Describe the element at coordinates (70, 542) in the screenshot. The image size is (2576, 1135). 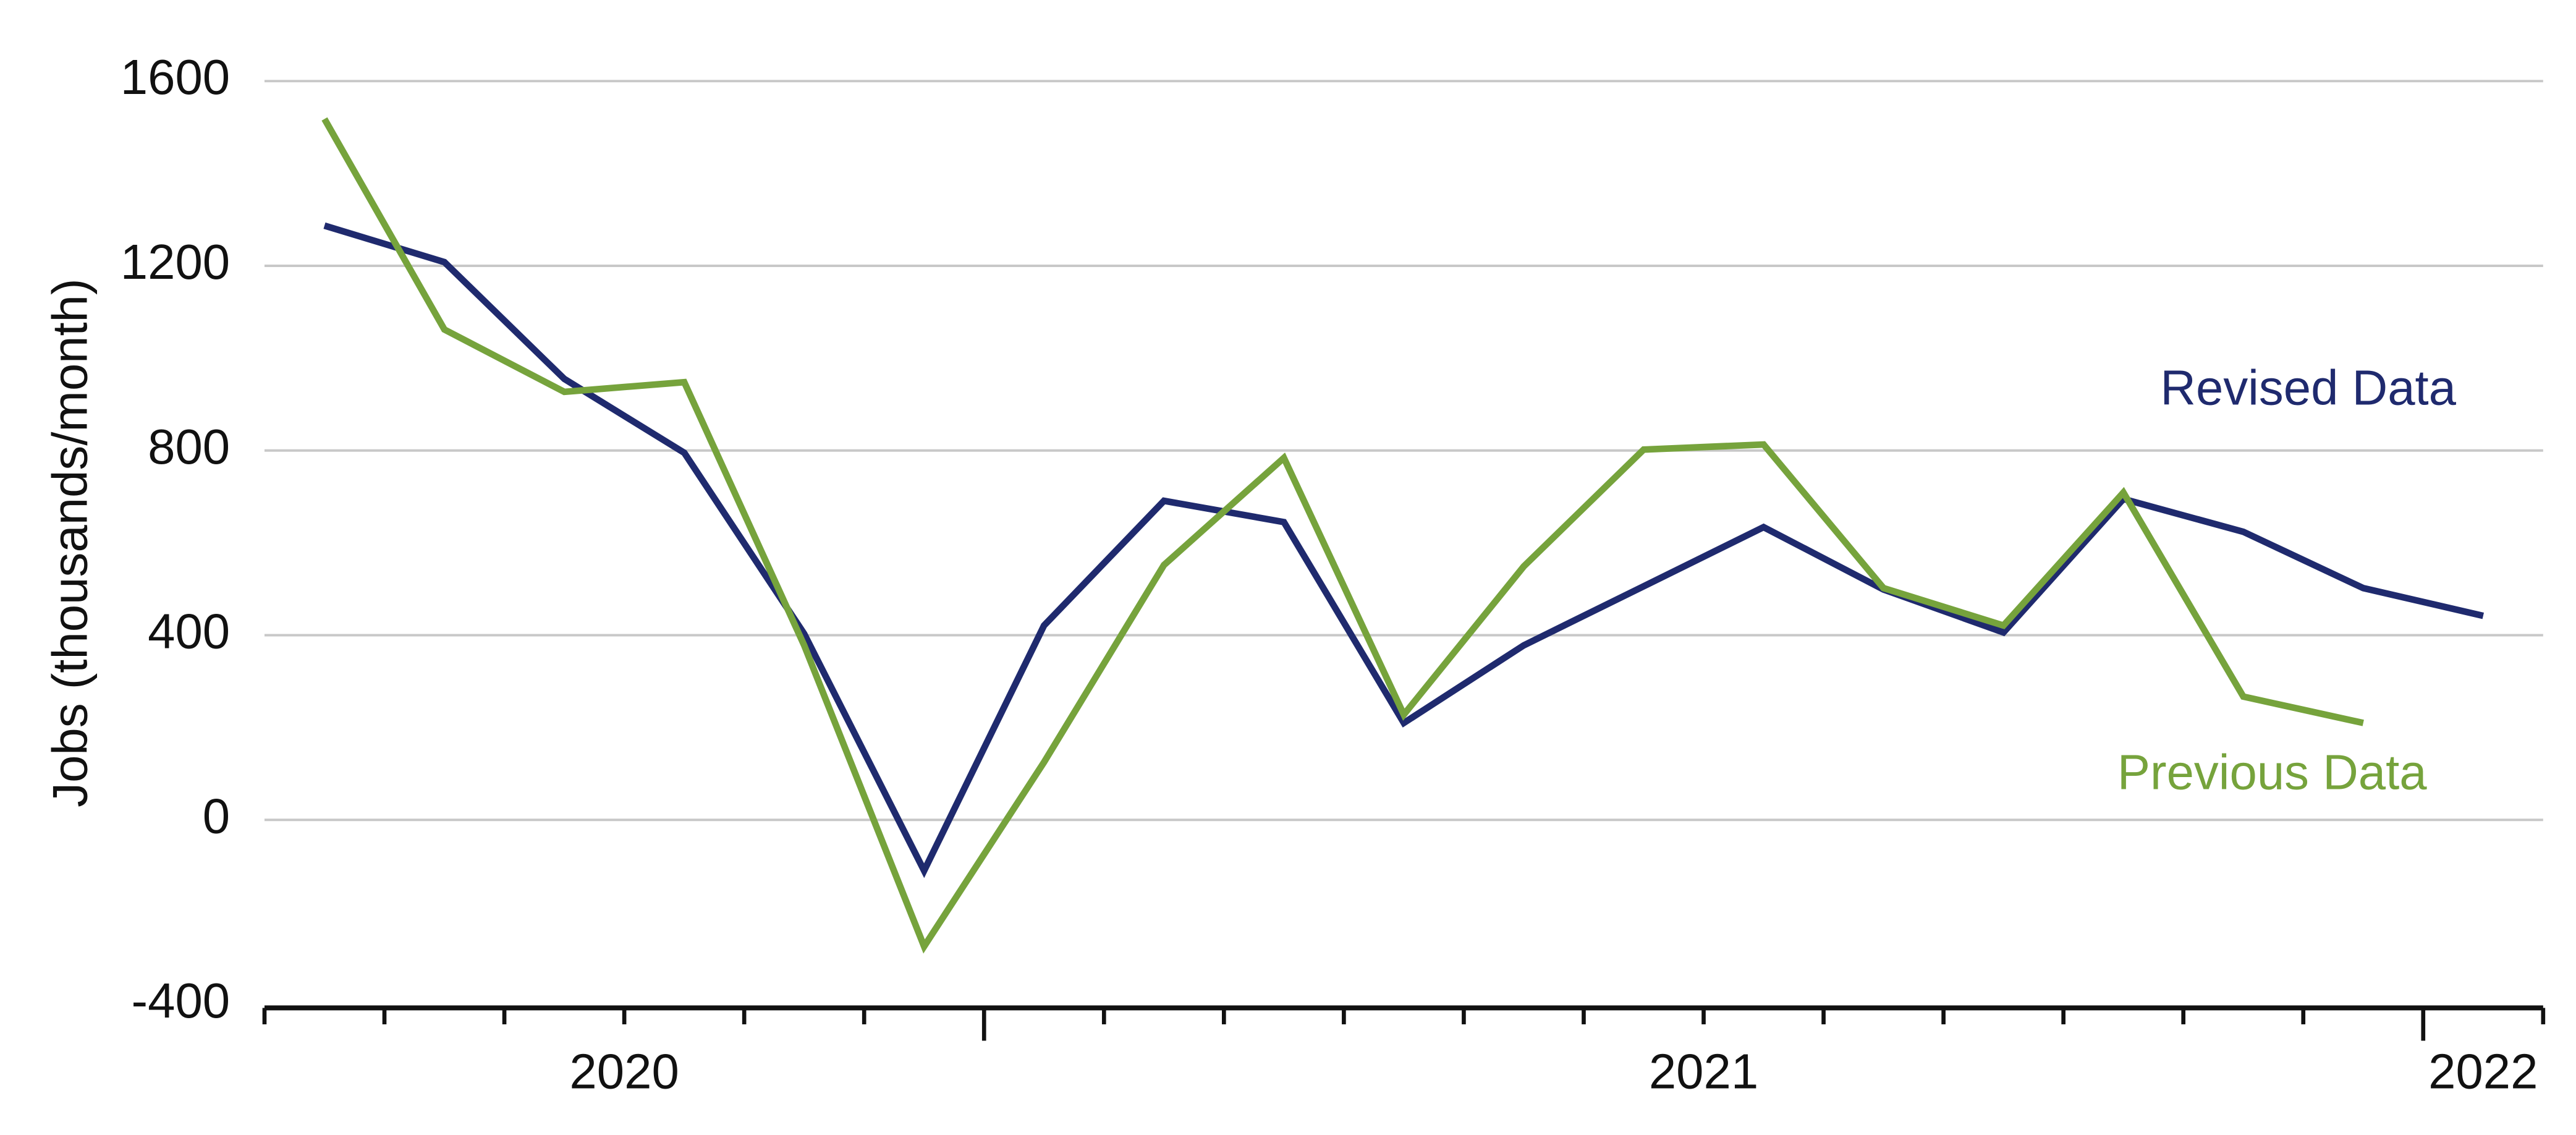
I see `y-axis-title: Jobs (thousands/month)` at that location.